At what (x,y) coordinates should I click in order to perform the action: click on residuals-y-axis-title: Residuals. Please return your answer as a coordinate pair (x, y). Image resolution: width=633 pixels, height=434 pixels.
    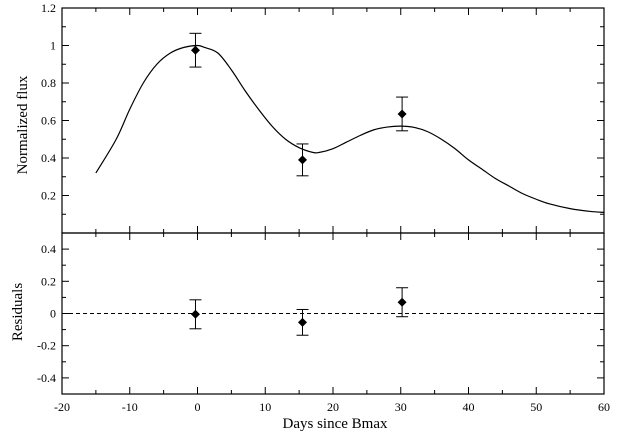
    Looking at the image, I should click on (18, 312).